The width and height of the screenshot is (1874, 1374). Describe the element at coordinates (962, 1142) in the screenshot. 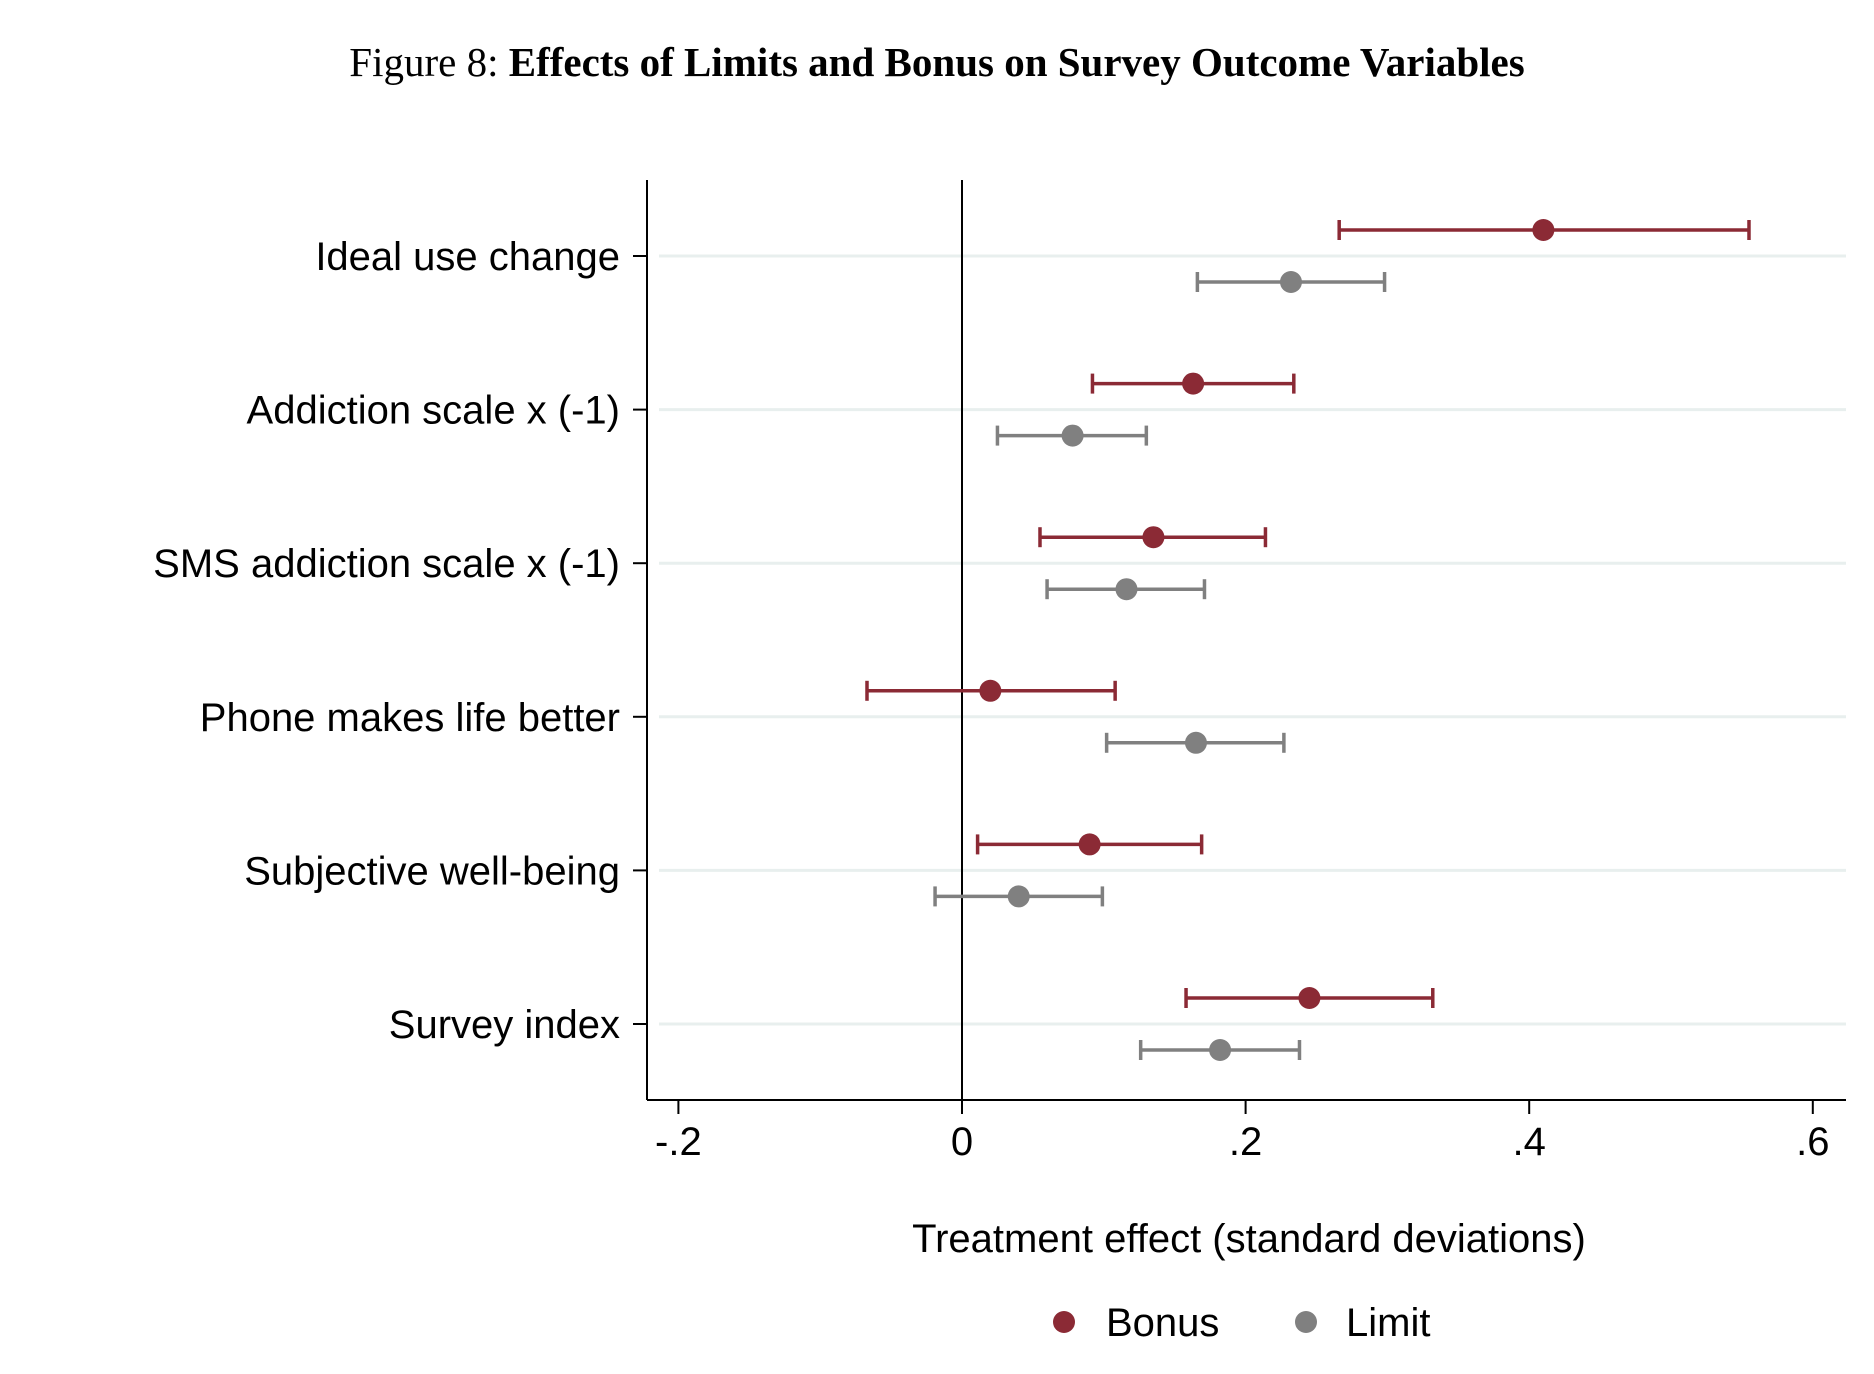

I see `x-tick-label: 0` at that location.